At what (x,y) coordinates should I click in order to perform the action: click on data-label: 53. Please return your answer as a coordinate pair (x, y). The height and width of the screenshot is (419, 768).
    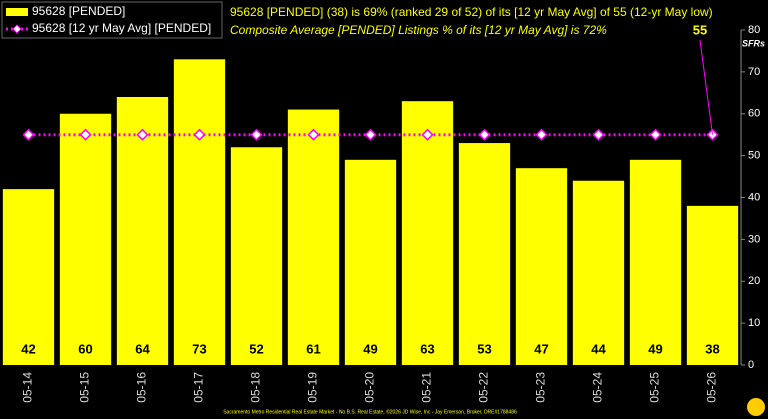
    Looking at the image, I should click on (484, 348).